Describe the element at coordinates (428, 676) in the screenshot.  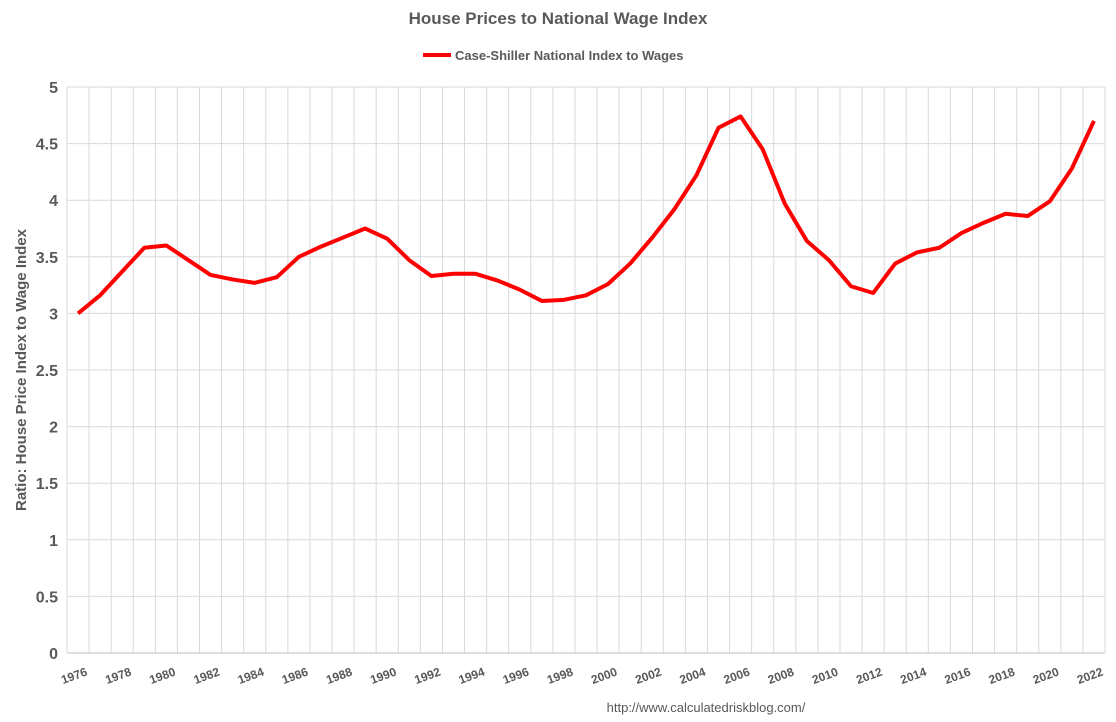
I see `x-tick-label: 1992` at that location.